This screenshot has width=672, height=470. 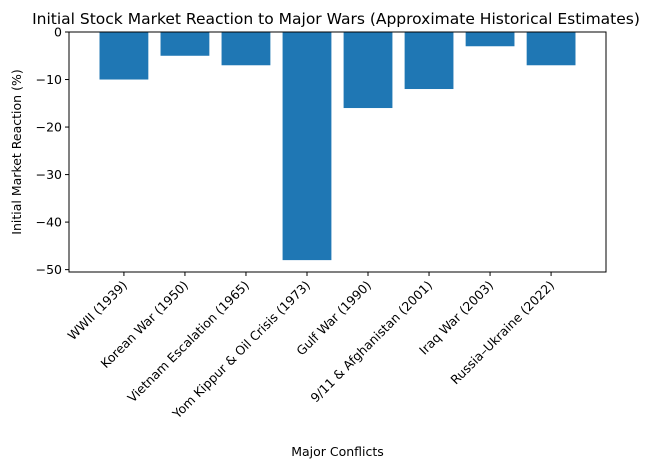 What do you see at coordinates (49, 79) in the screenshot?
I see `y-tick-label: −10` at bounding box center [49, 79].